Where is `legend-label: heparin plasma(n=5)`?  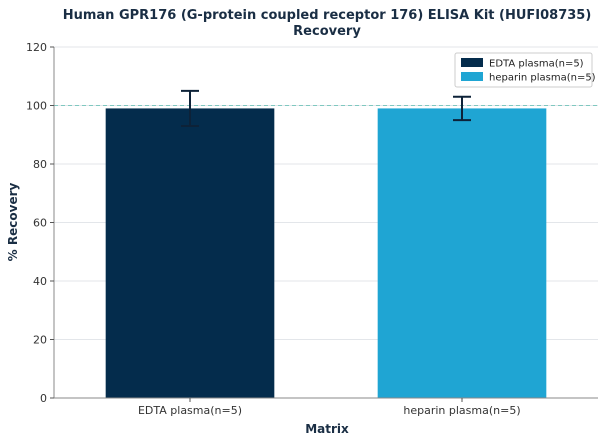 legend-label: heparin plasma(n=5) is located at coordinates (542, 78).